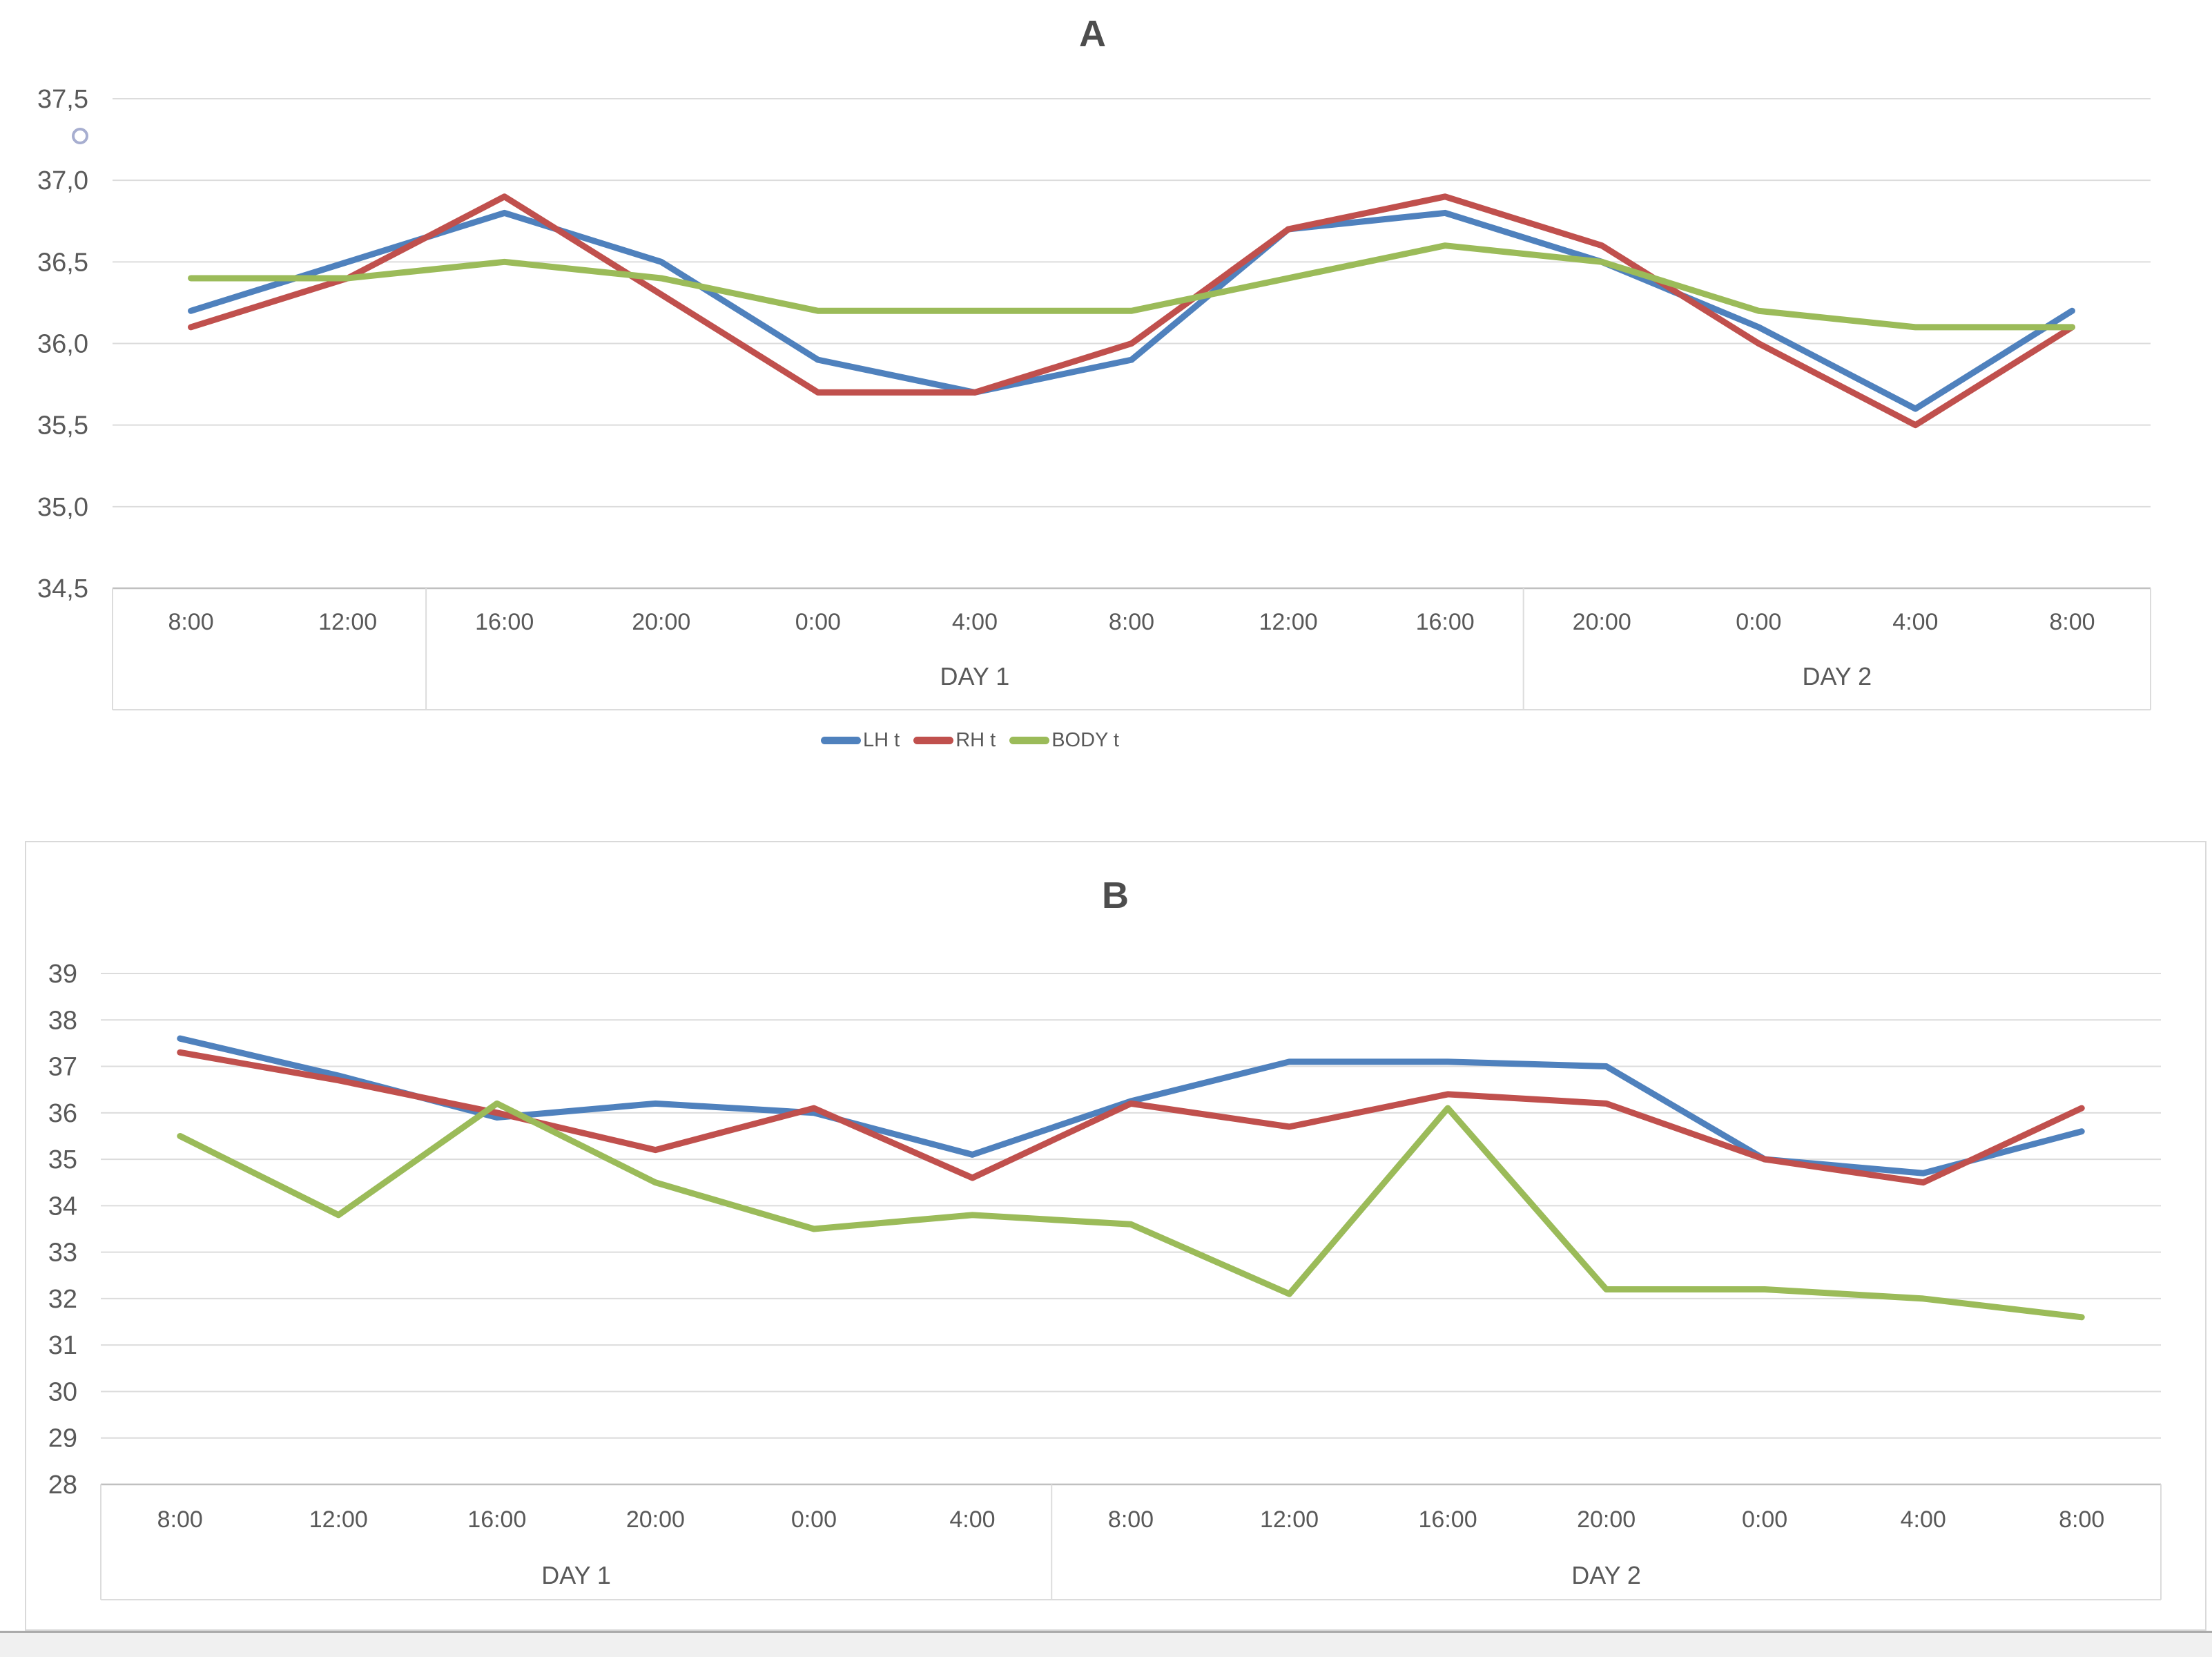 The height and width of the screenshot is (1657, 2212). I want to click on y-tick-label: 33, so click(63, 1253).